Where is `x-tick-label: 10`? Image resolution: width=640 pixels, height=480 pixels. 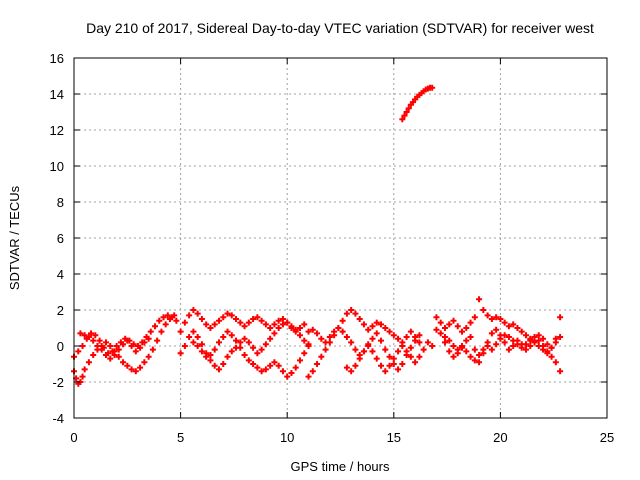
x-tick-label: 10 is located at coordinates (287, 437).